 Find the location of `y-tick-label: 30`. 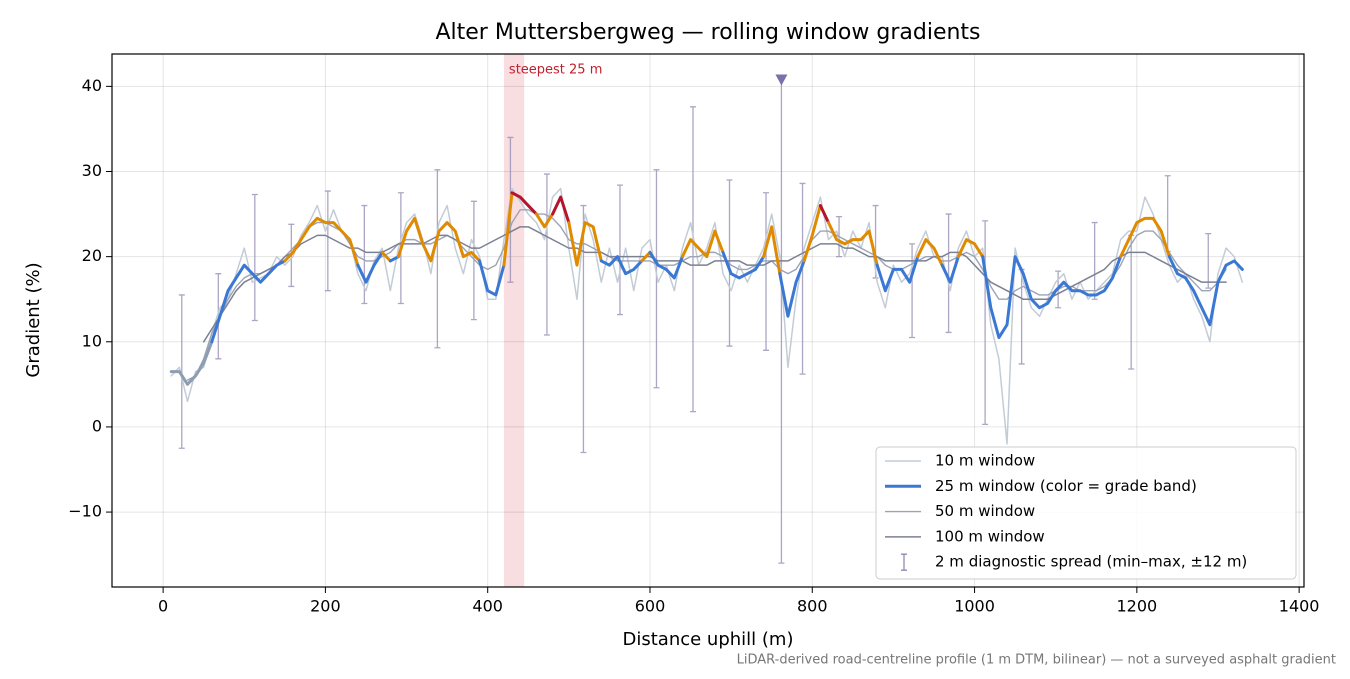

y-tick-label: 30 is located at coordinates (92, 170).